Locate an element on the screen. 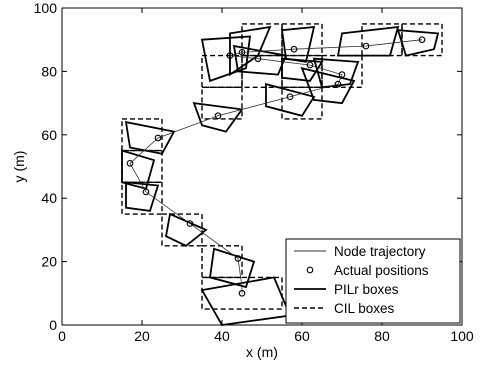  y-tick-label: 60 is located at coordinates (49, 135).